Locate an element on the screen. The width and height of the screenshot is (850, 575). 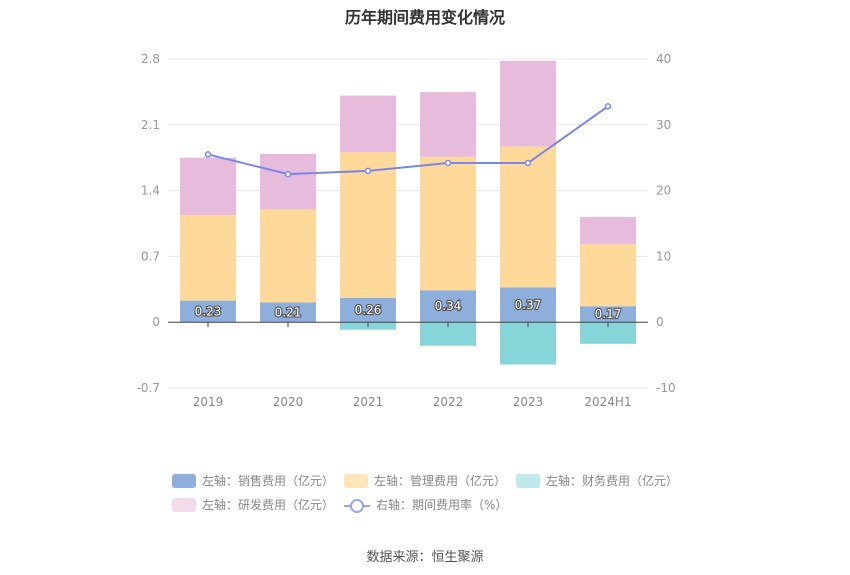
legend-line-rate-icon is located at coordinates (357, 505).